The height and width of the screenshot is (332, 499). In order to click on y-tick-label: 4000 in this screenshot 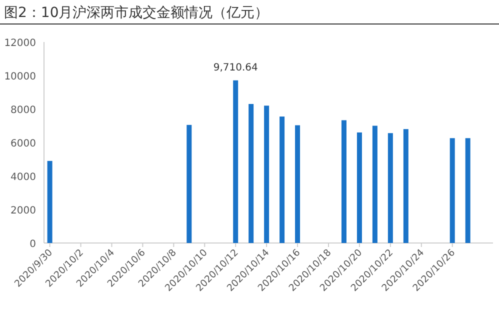, I will do `click(23, 177)`.